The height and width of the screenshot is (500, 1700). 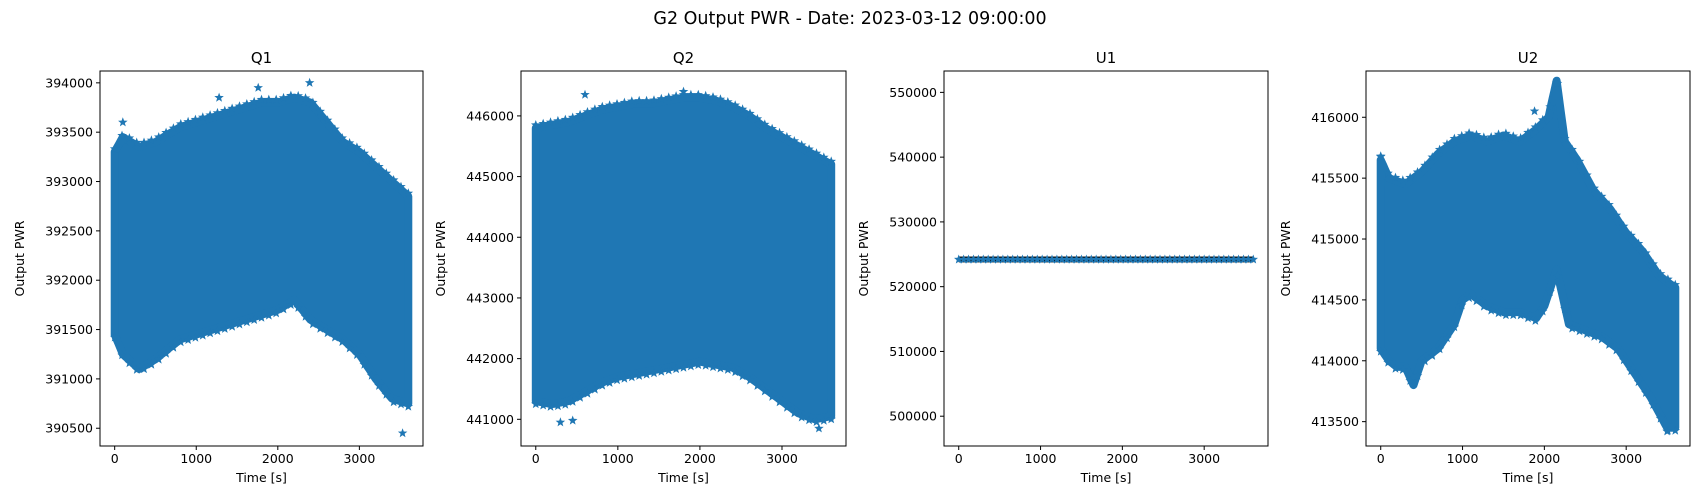 What do you see at coordinates (700, 458) in the screenshot?
I see `x-tick-label: 2000` at bounding box center [700, 458].